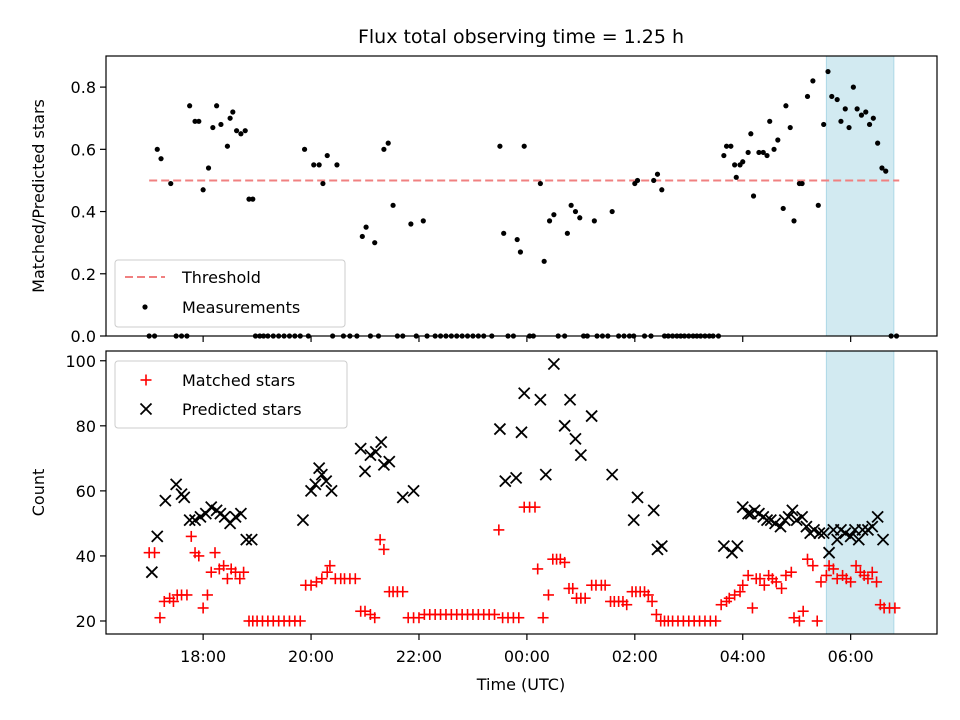 The height and width of the screenshot is (720, 960). I want to click on x-tick-label: 06:00, so click(851, 656).